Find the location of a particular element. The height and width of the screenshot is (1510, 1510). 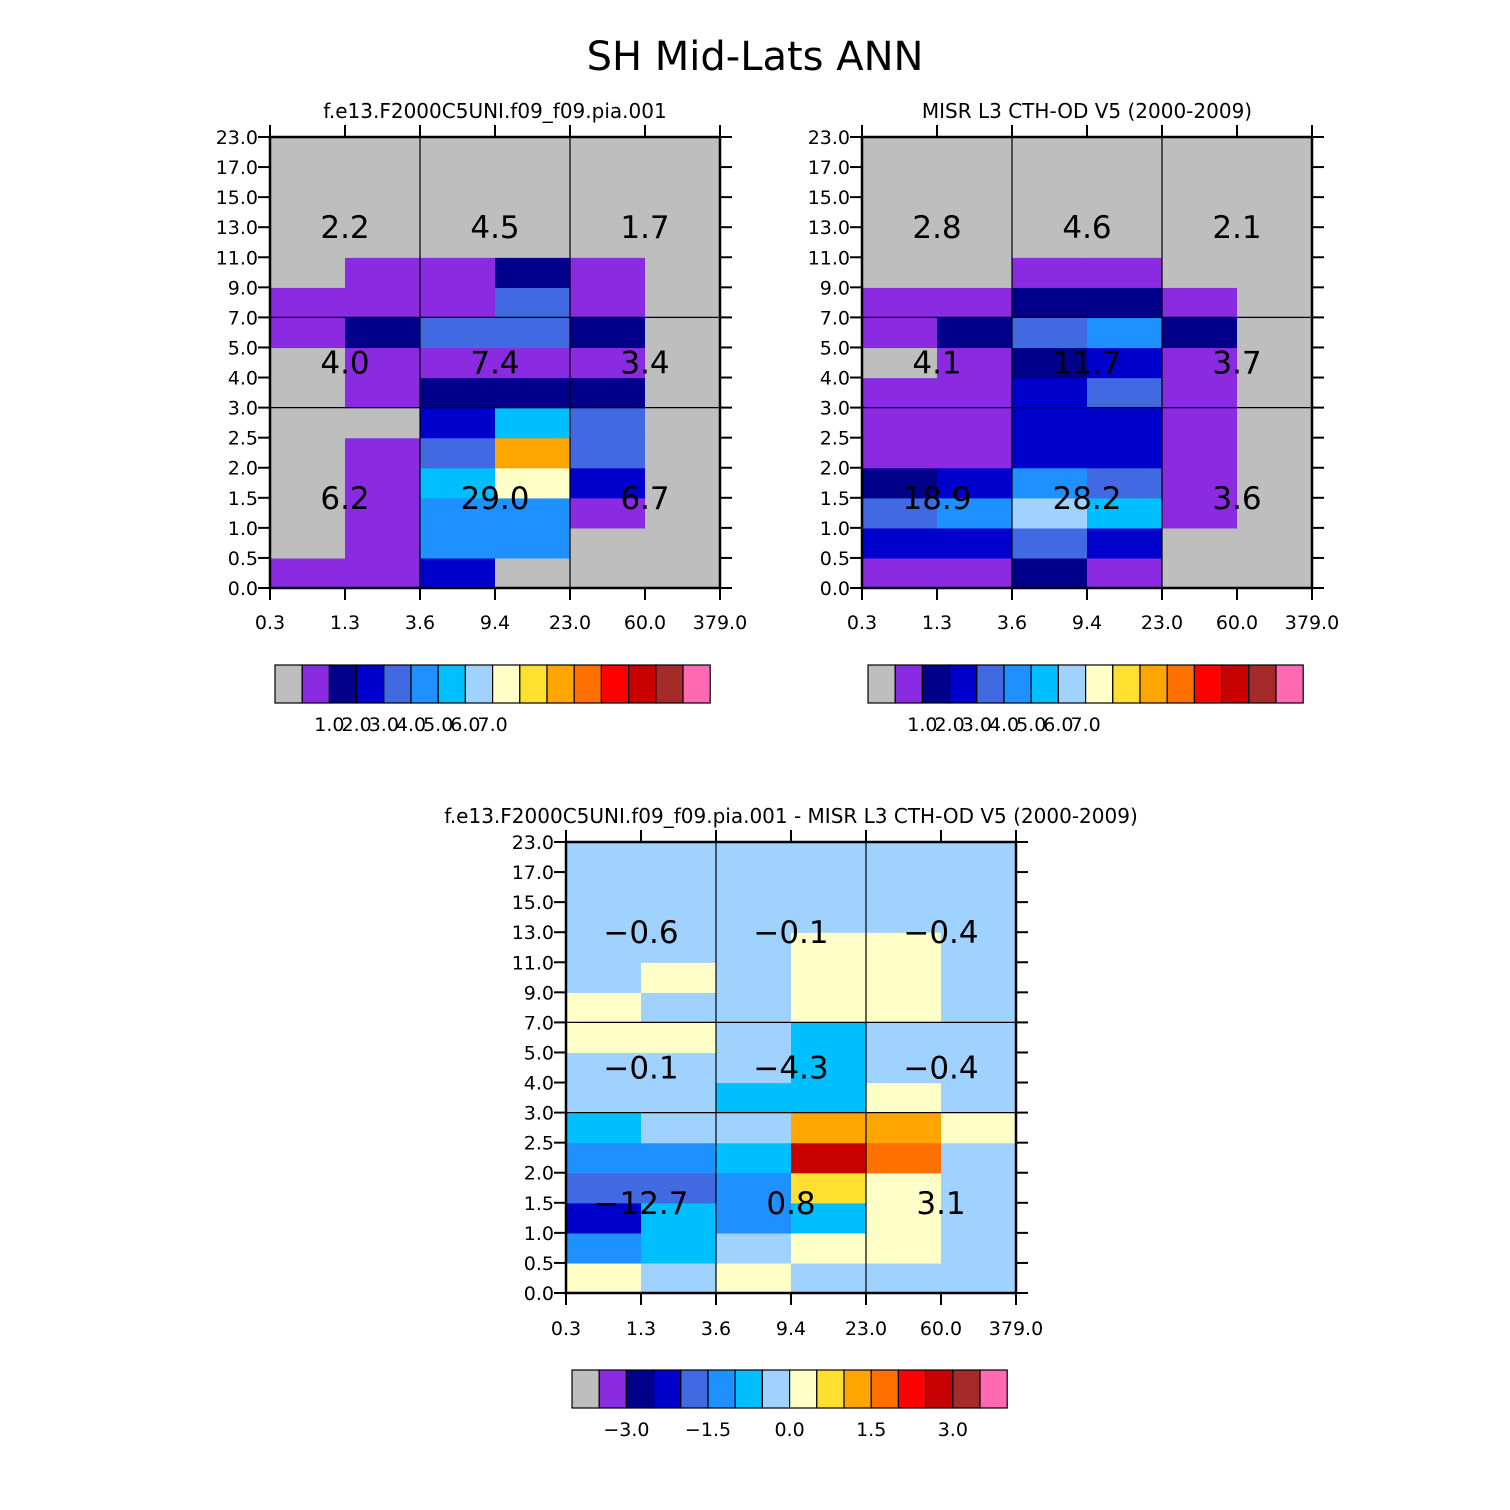

y-tick-label: 4.0 is located at coordinates (539, 1084).